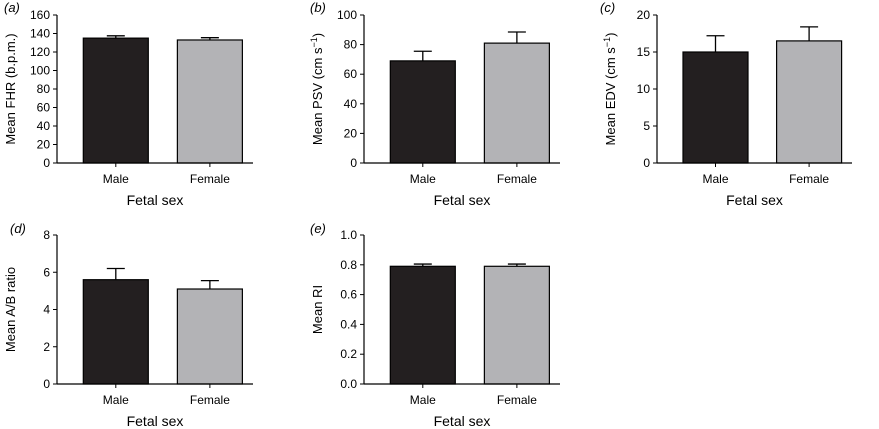 Image resolution: width=879 pixels, height=429 pixels. Describe the element at coordinates (318, 7) in the screenshot. I see `panel-label: (b)` at that location.